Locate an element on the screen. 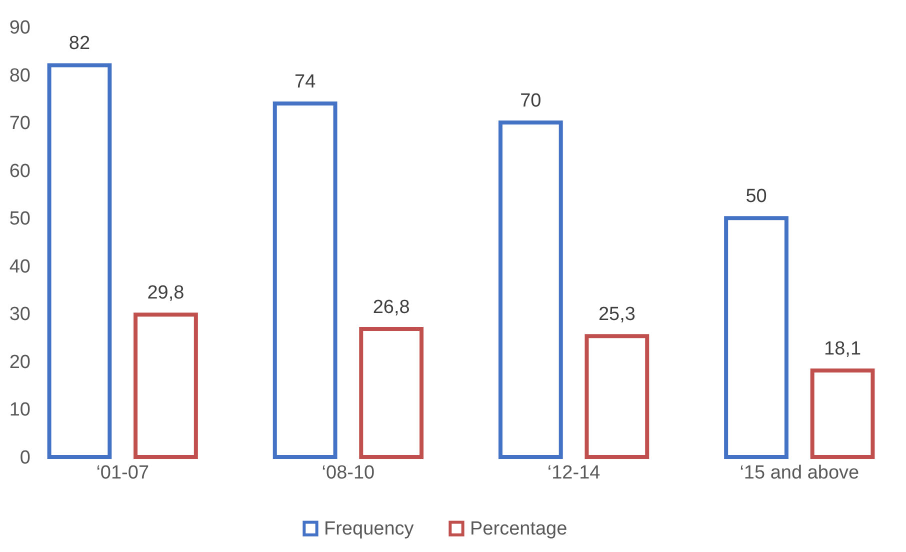 This screenshot has height=552, width=906. data-label: 26,8 is located at coordinates (391, 307).